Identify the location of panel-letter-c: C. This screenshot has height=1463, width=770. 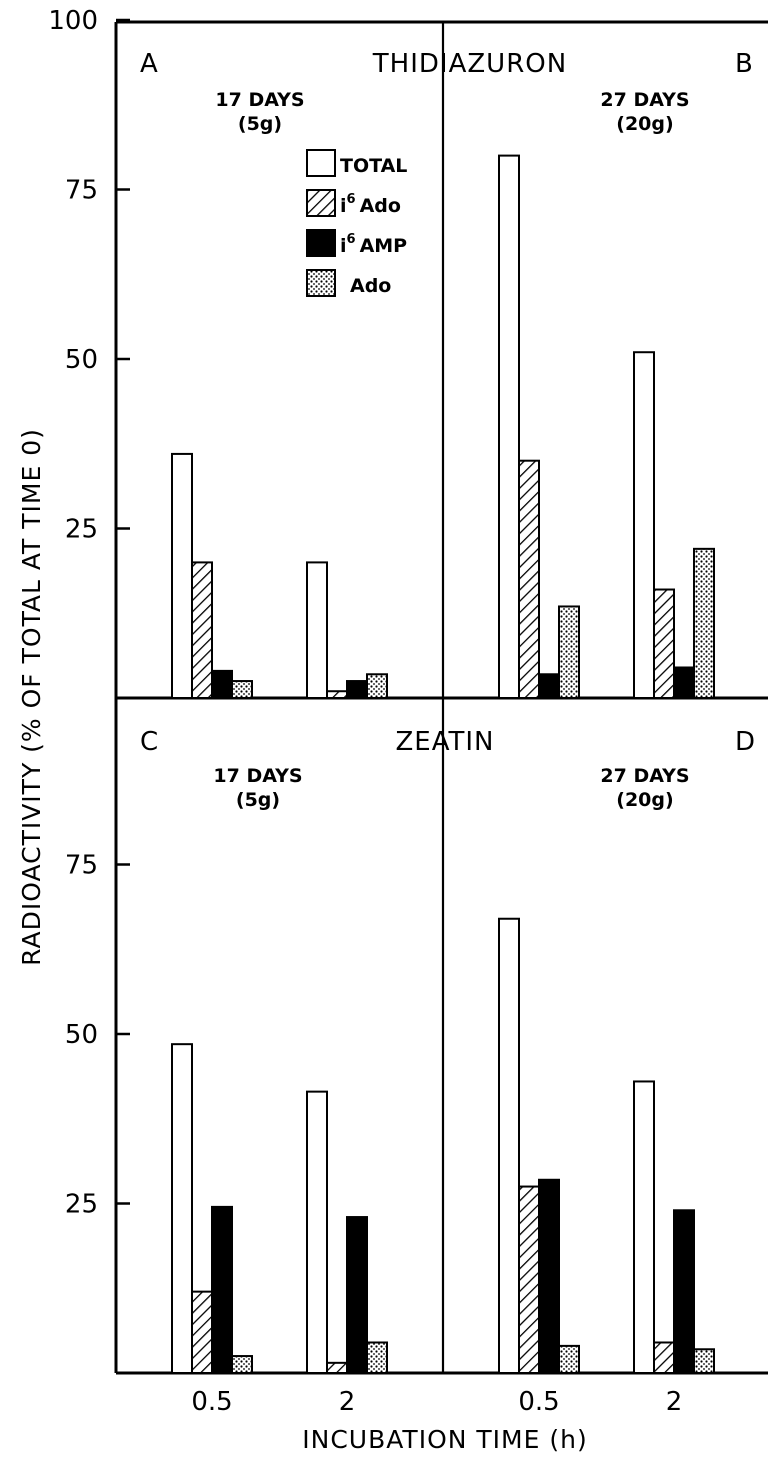
(149, 742).